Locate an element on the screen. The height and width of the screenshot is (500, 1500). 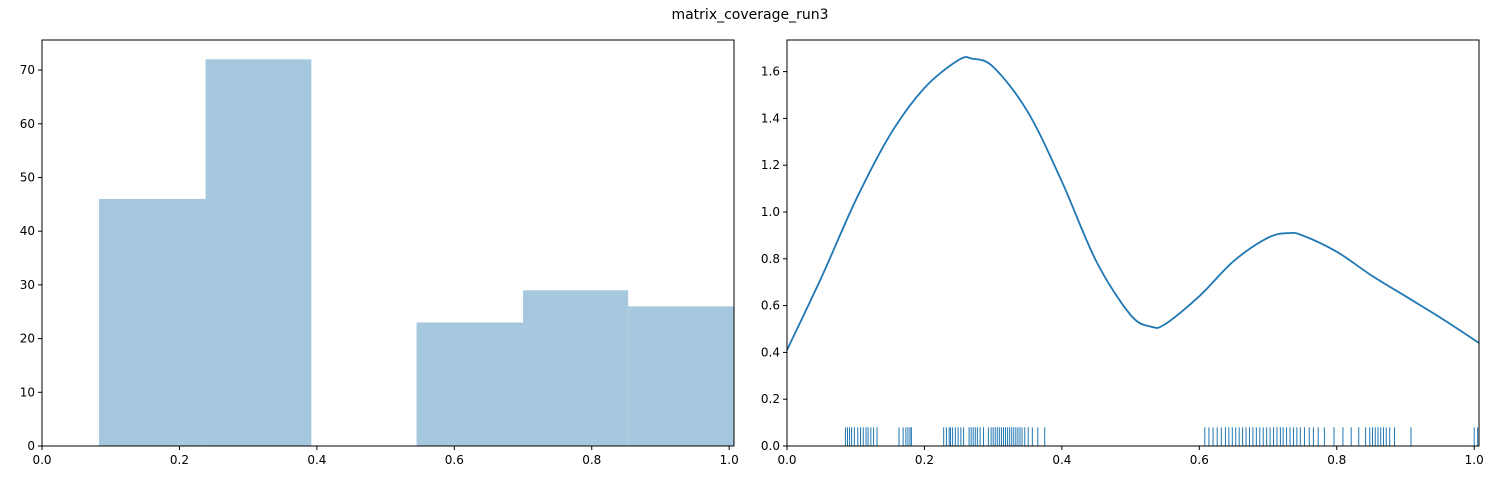
y-tick-label: 1.0 is located at coordinates (770, 212).